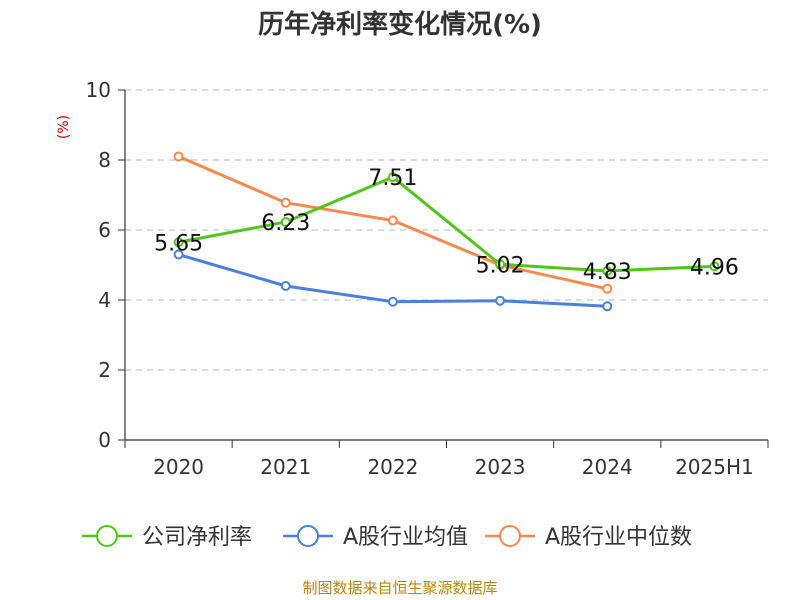  I want to click on y-tick-label: 4, so click(104, 300).